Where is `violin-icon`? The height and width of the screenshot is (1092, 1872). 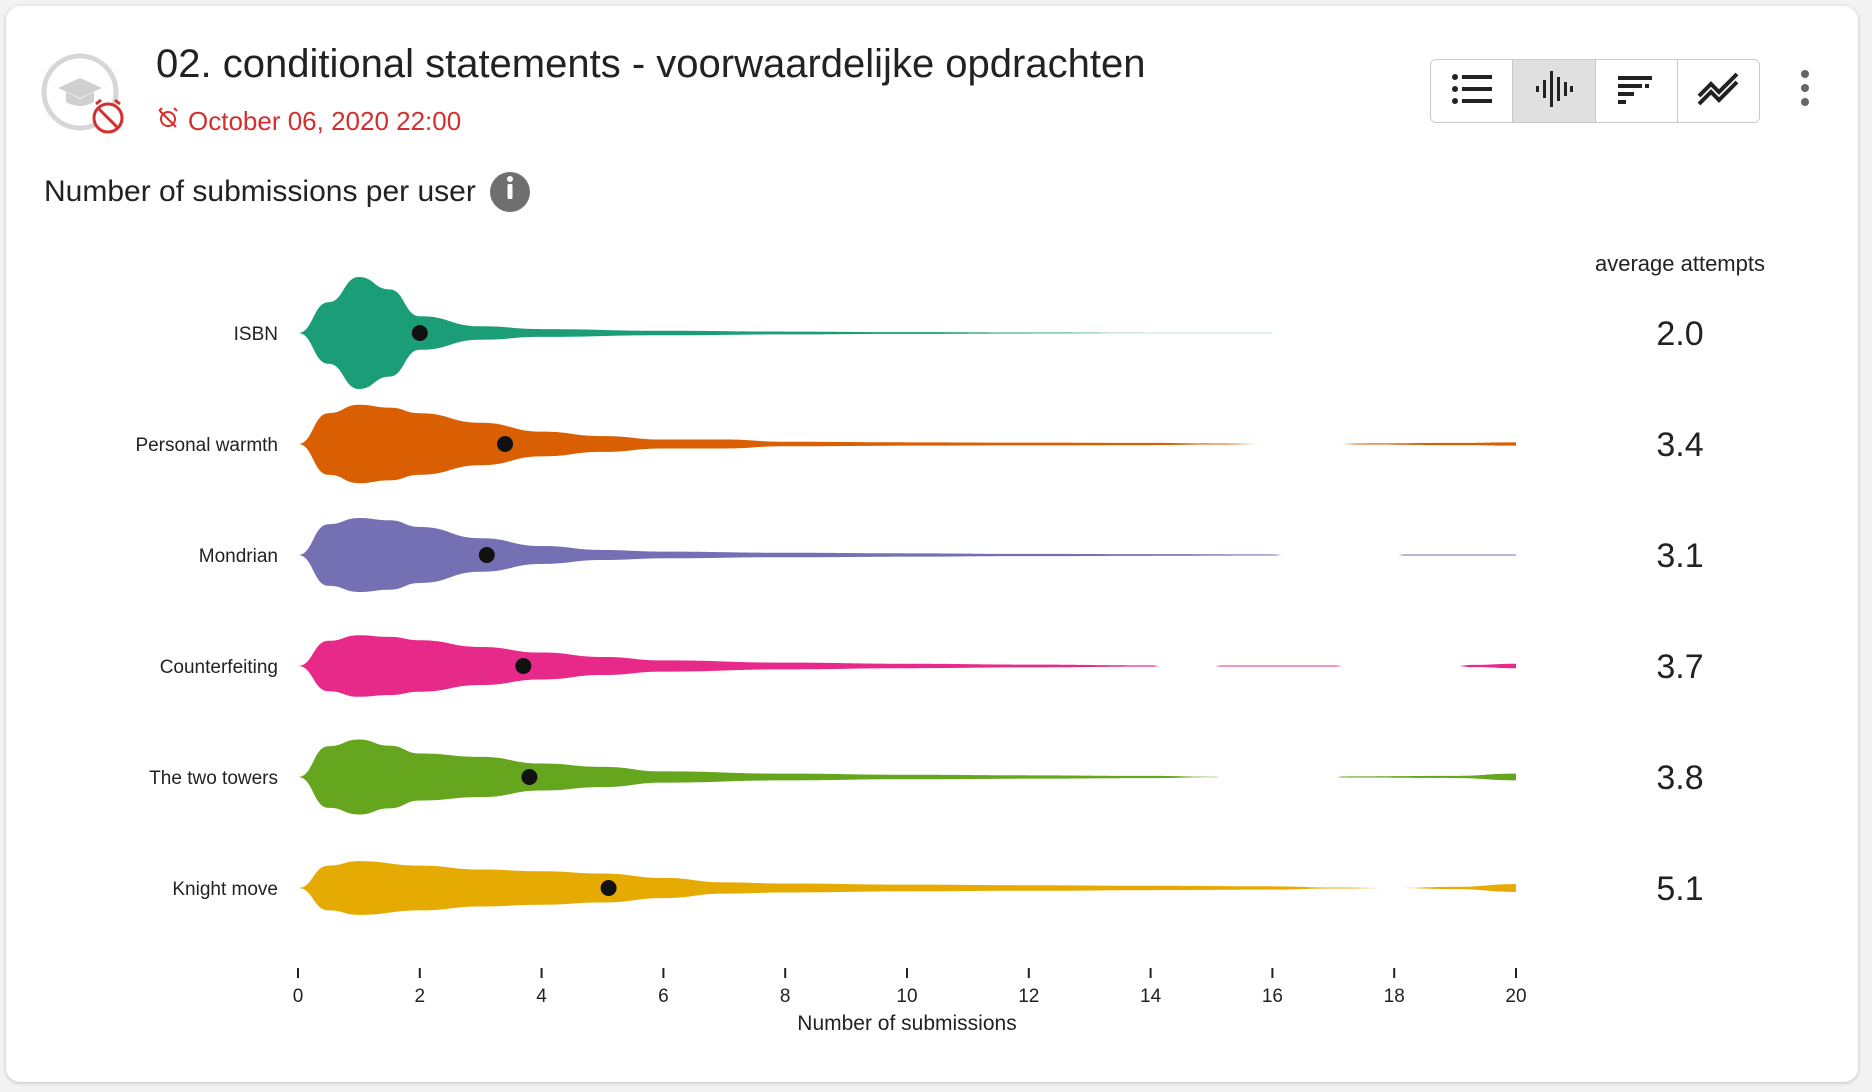 violin-icon is located at coordinates (1554, 91).